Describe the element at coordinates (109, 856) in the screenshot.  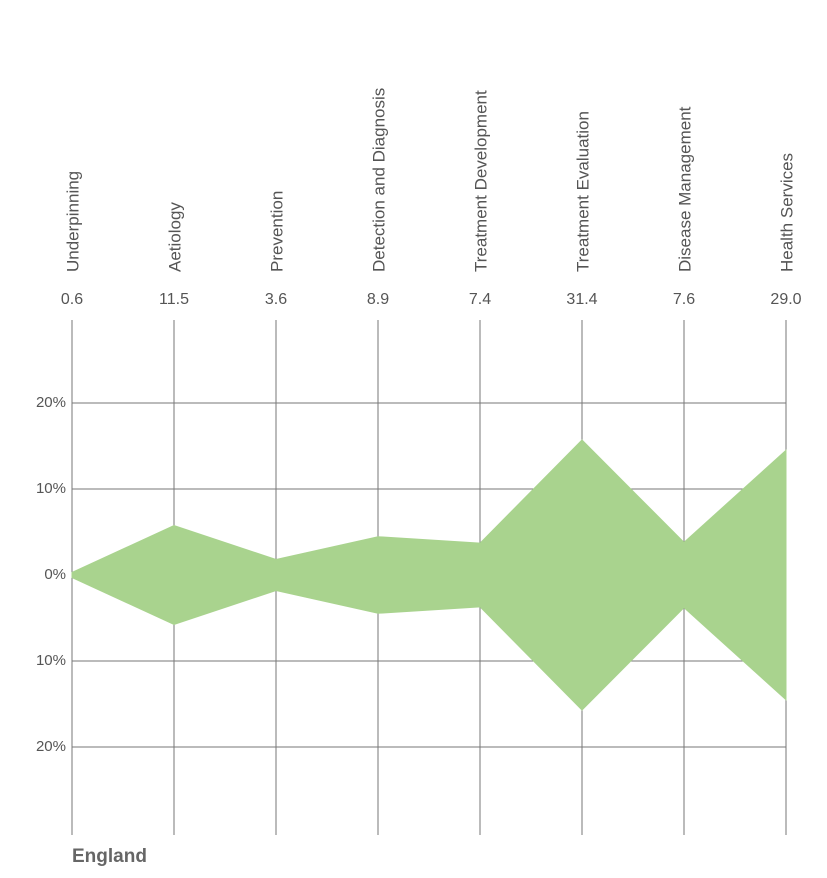
I see `chart-label: England` at that location.